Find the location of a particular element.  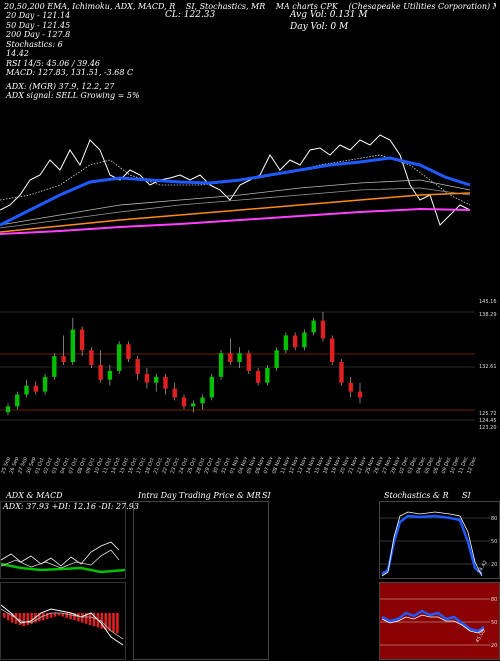

date-tick: 06 Dec is located at coordinates (438, 465).